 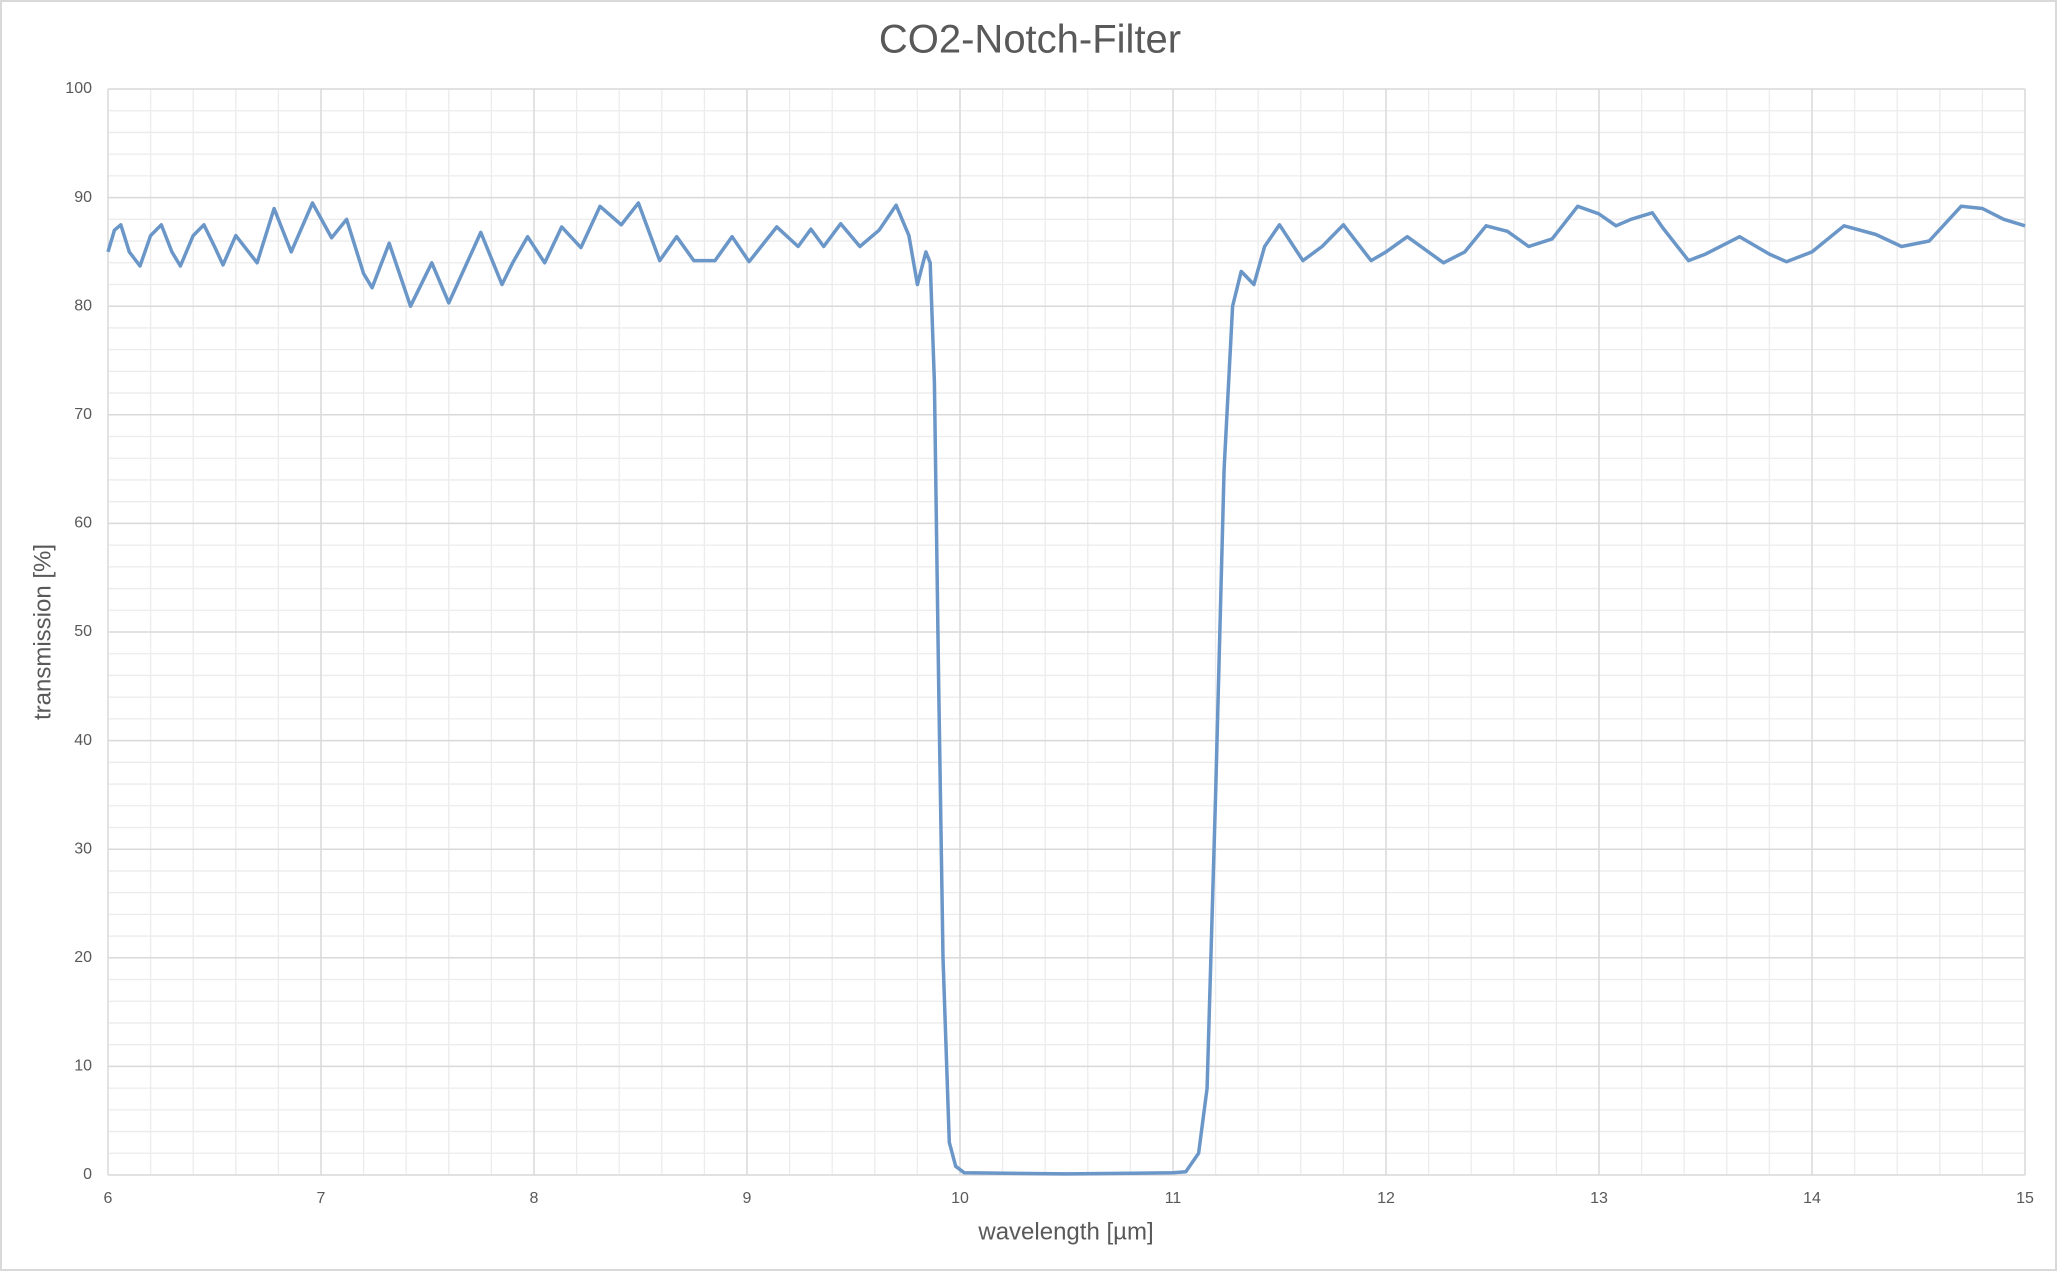 What do you see at coordinates (83, 305) in the screenshot?
I see `y-tick-label: 80` at bounding box center [83, 305].